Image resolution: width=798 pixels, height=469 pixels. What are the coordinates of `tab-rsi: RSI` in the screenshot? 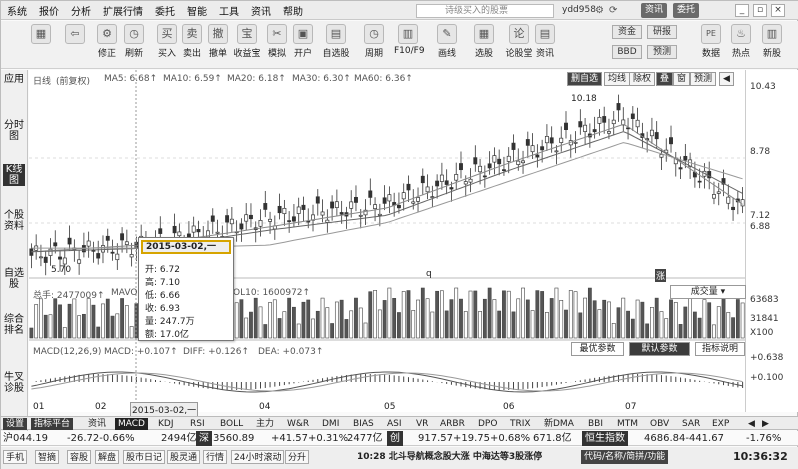 It's located at (197, 424).